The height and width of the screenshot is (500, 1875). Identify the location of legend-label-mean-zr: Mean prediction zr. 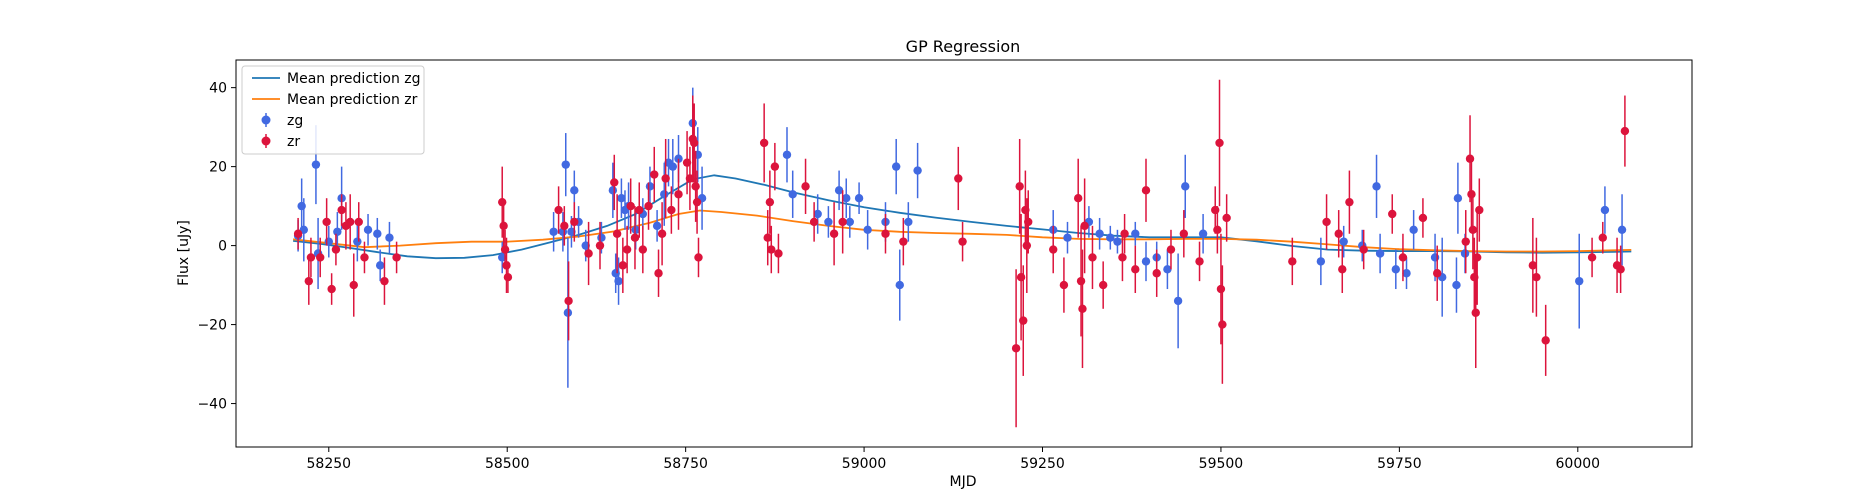
(352, 100).